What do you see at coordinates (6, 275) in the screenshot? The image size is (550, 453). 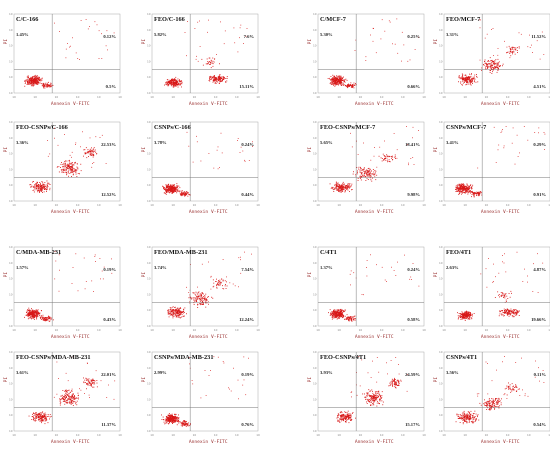 I see `y-axis-label: PI` at bounding box center [6, 275].